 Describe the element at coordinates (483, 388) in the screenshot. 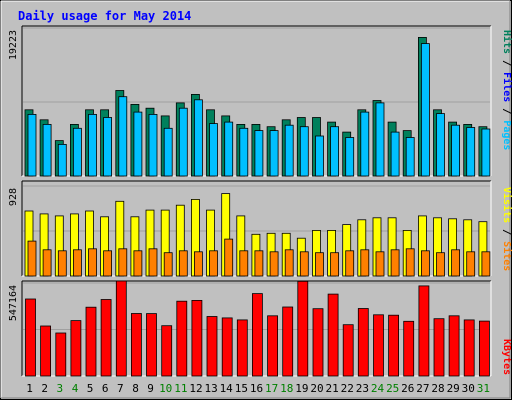

I see `day-label: 31` at that location.